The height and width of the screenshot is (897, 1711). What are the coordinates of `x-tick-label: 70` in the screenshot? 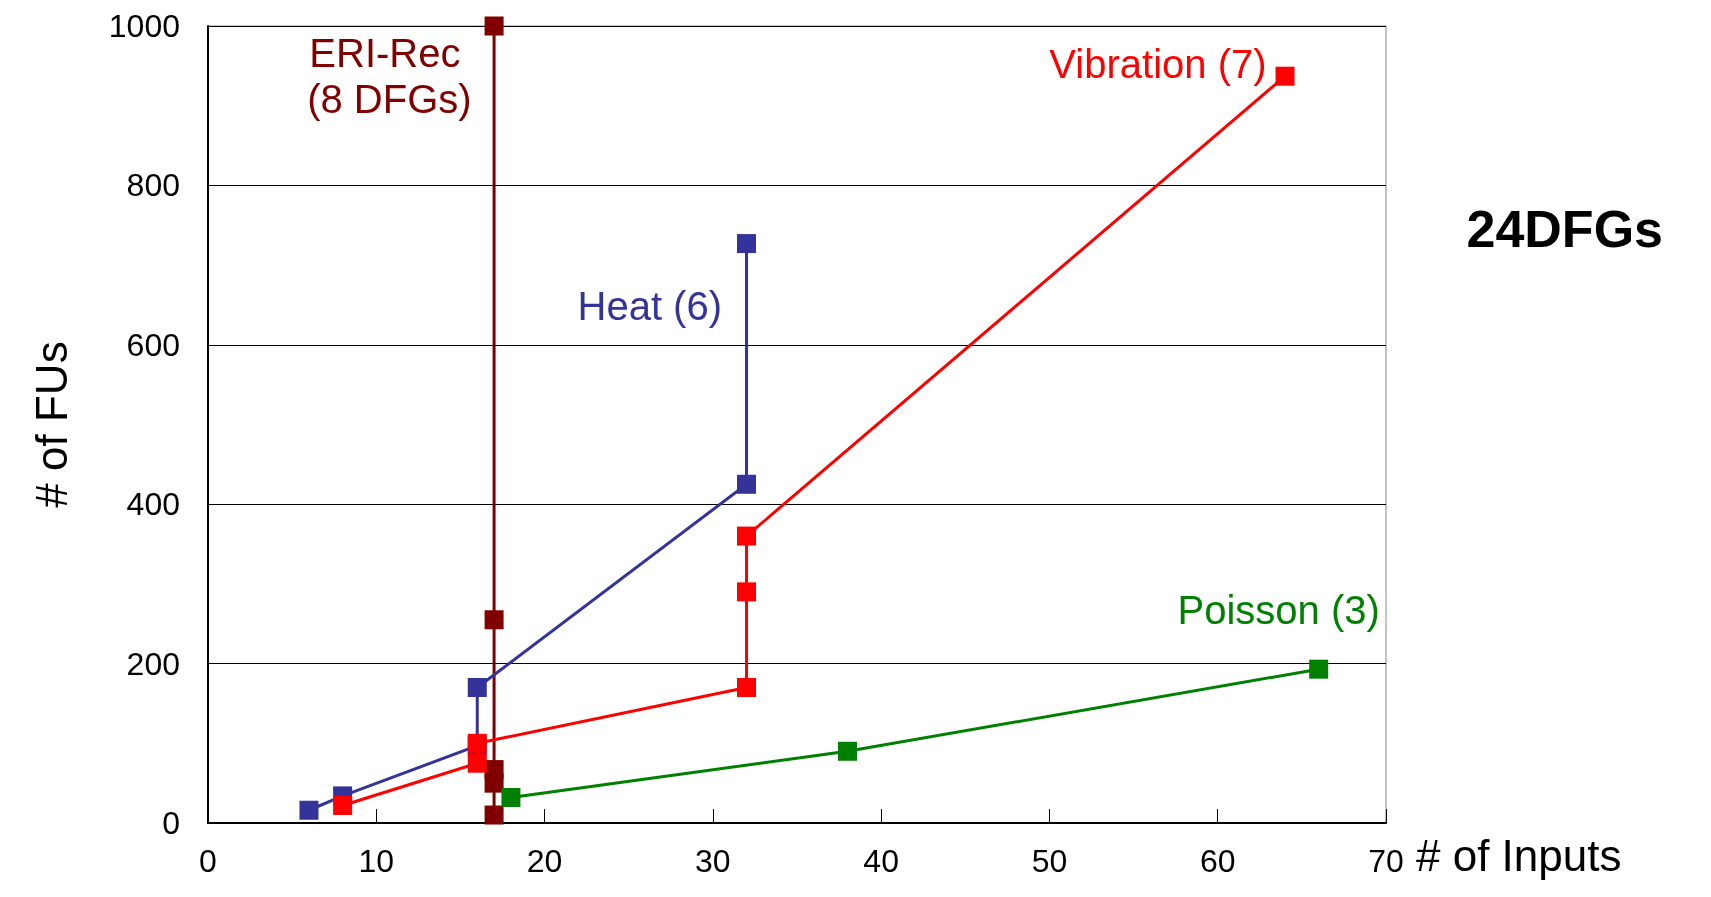 It's located at (1386, 861).